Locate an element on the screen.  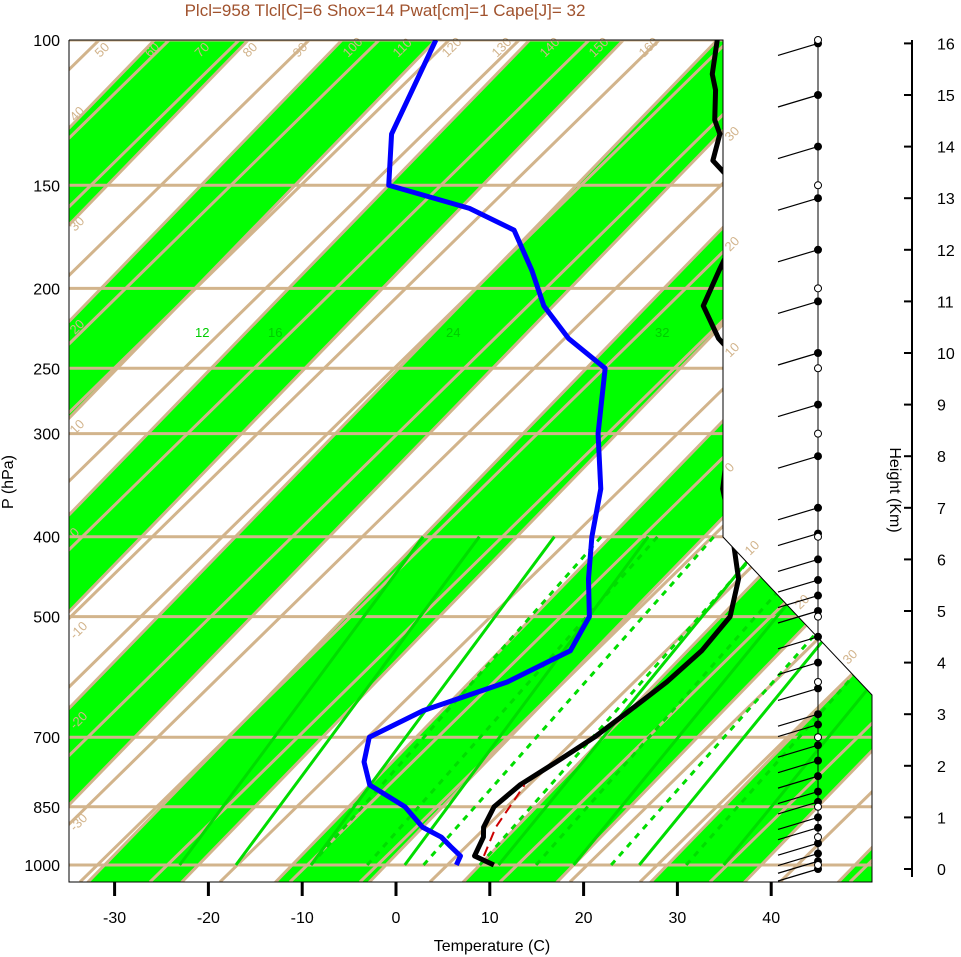
isotherm-label: 160 is located at coordinates (649, 47).